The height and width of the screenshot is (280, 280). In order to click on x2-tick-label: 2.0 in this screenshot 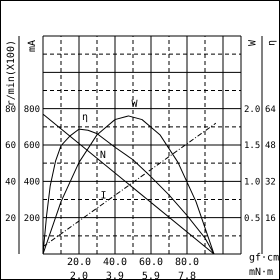, I will do `click(79, 275)`.